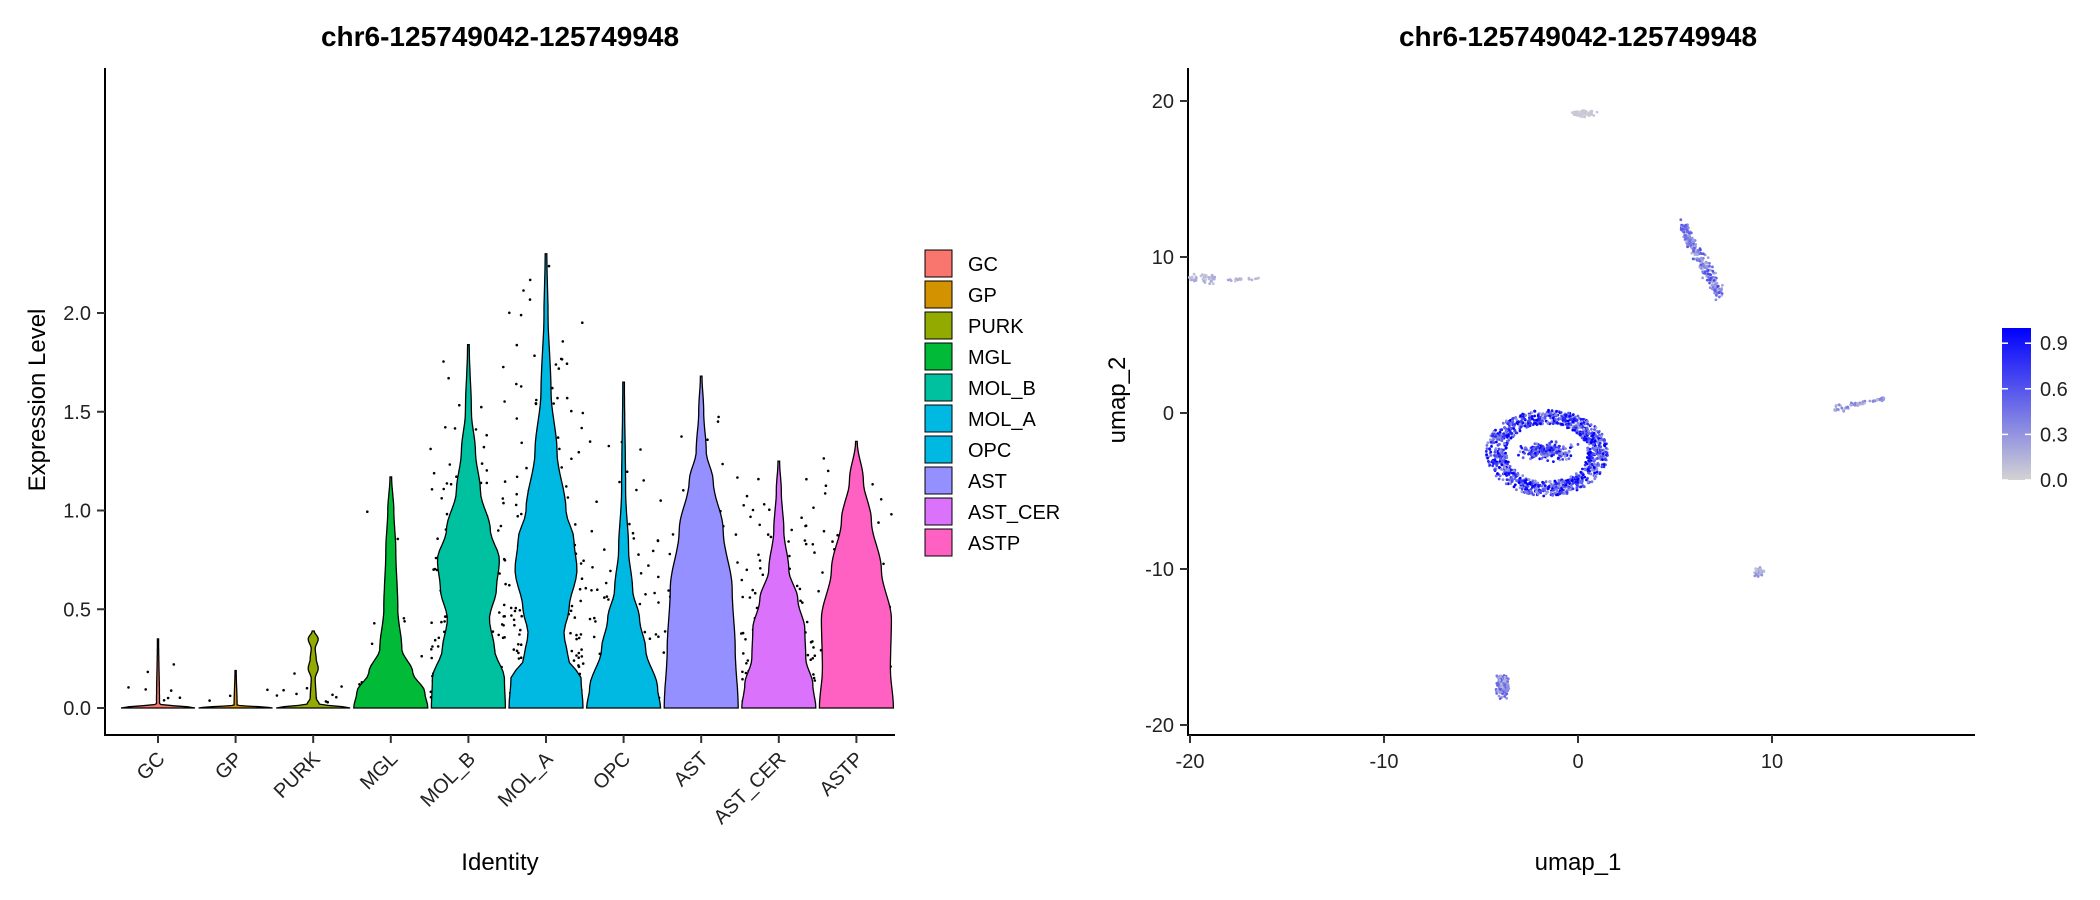 The image size is (2100, 900). What do you see at coordinates (701, 542) in the screenshot?
I see `violin-ast` at bounding box center [701, 542].